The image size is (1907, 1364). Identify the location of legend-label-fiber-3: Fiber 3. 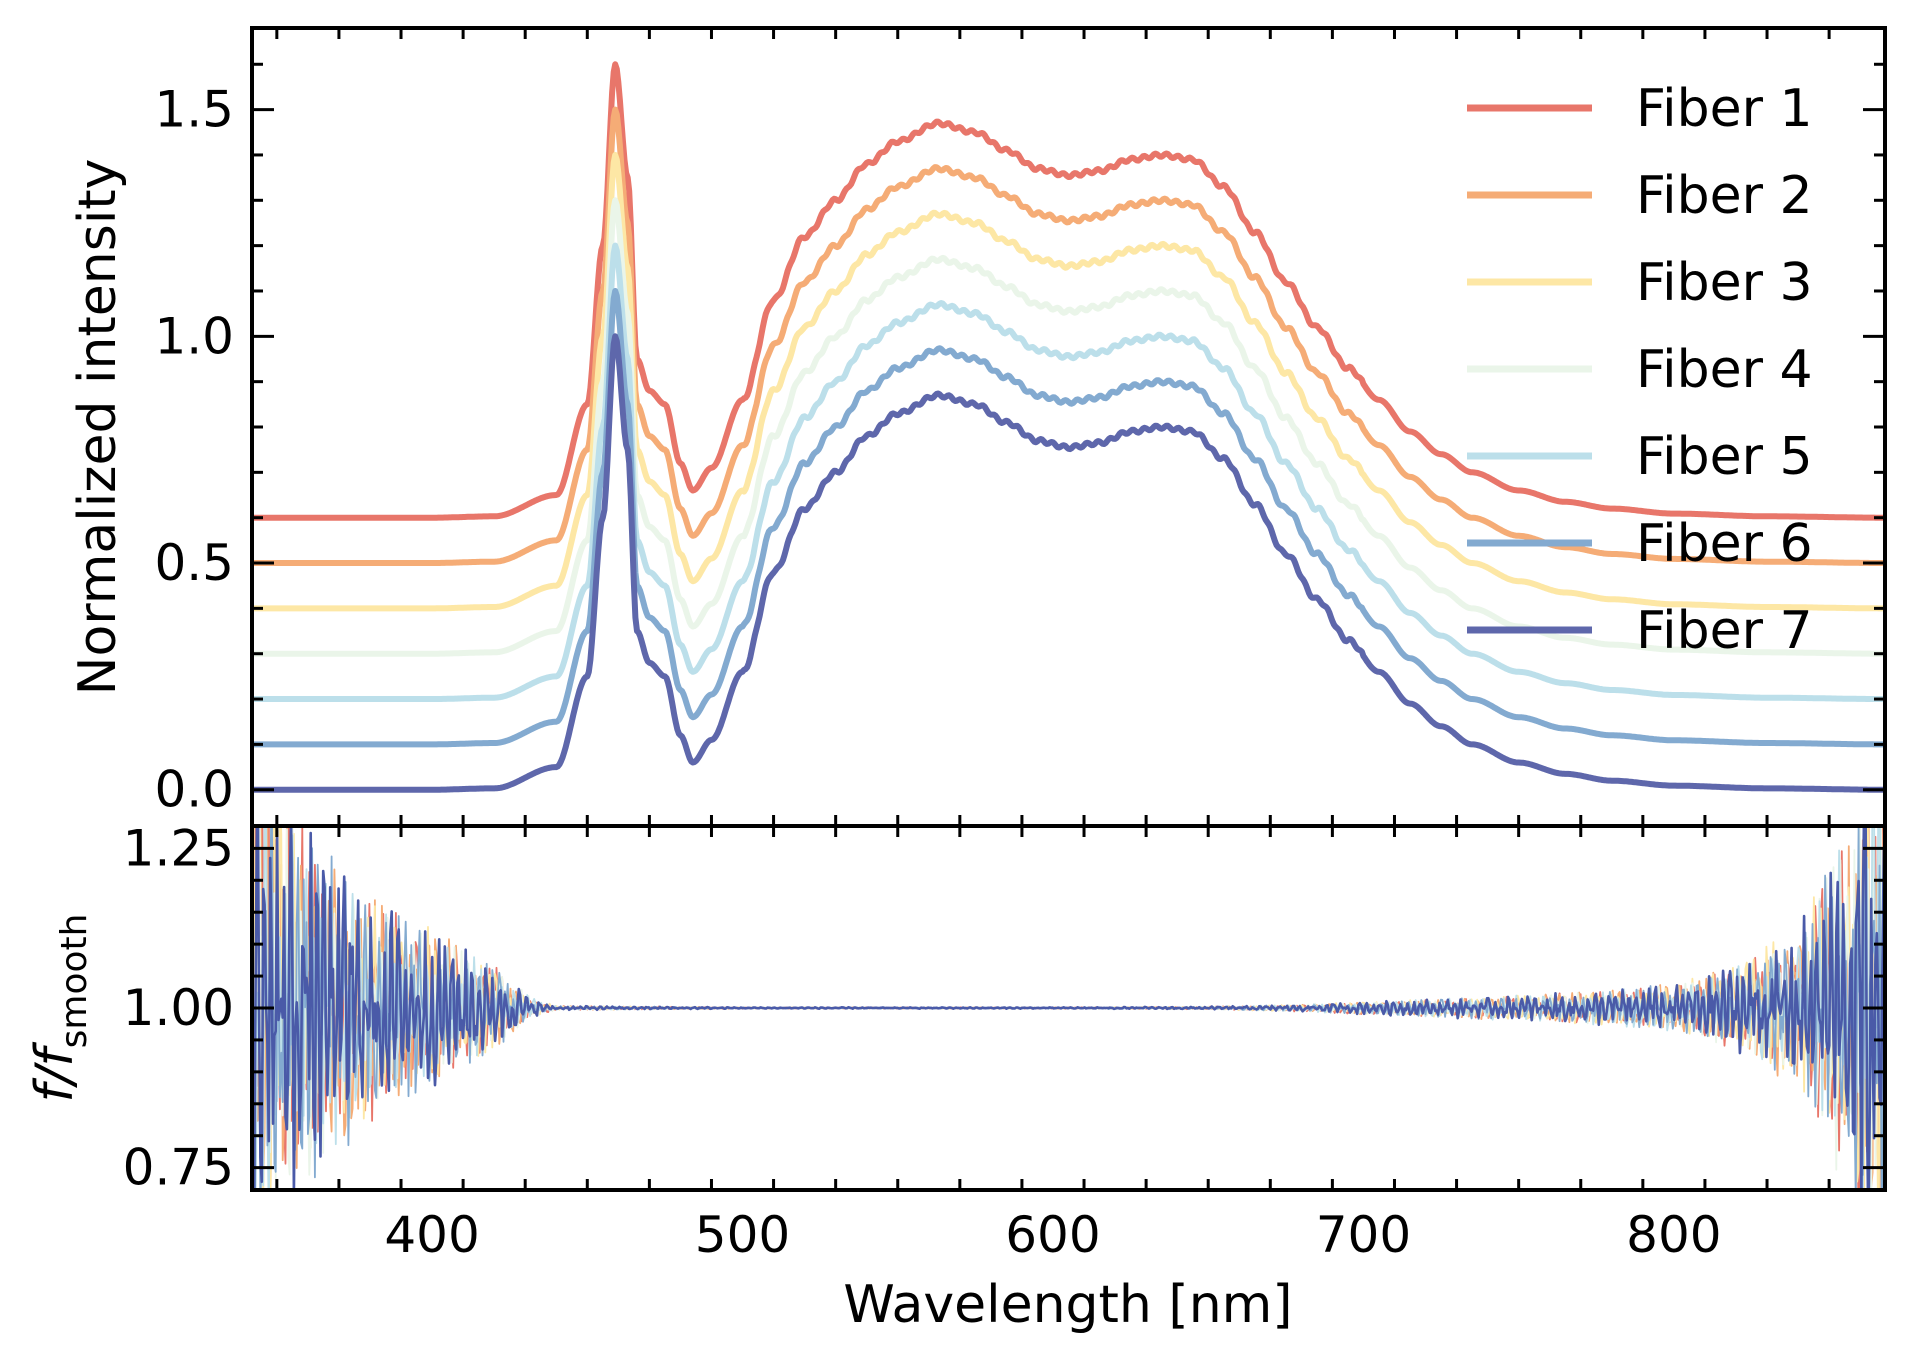
(1724, 283).